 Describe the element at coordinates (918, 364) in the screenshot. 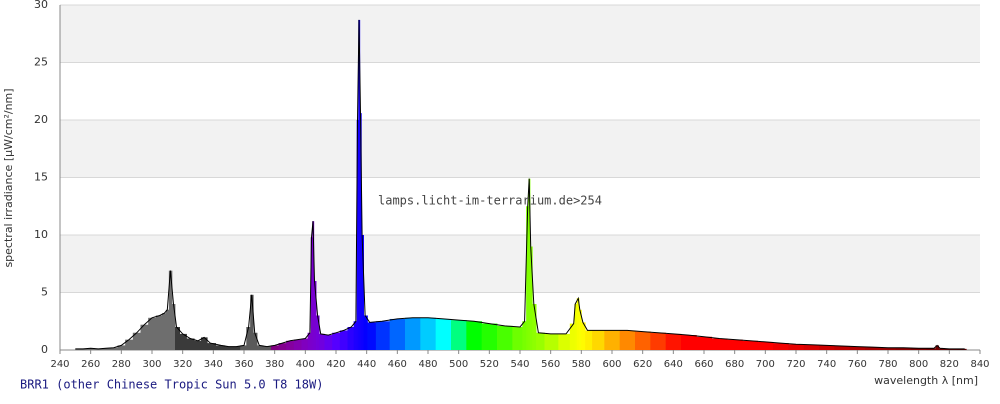

I see `x-tick-label: 800` at that location.